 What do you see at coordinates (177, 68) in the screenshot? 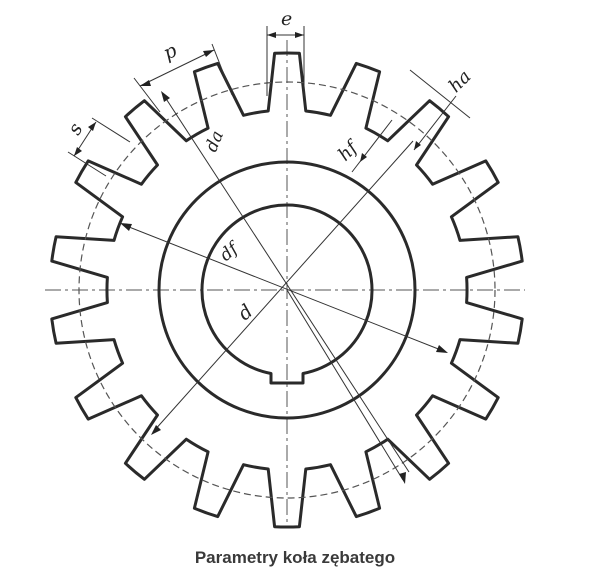
I see `dimension-p-line` at bounding box center [177, 68].